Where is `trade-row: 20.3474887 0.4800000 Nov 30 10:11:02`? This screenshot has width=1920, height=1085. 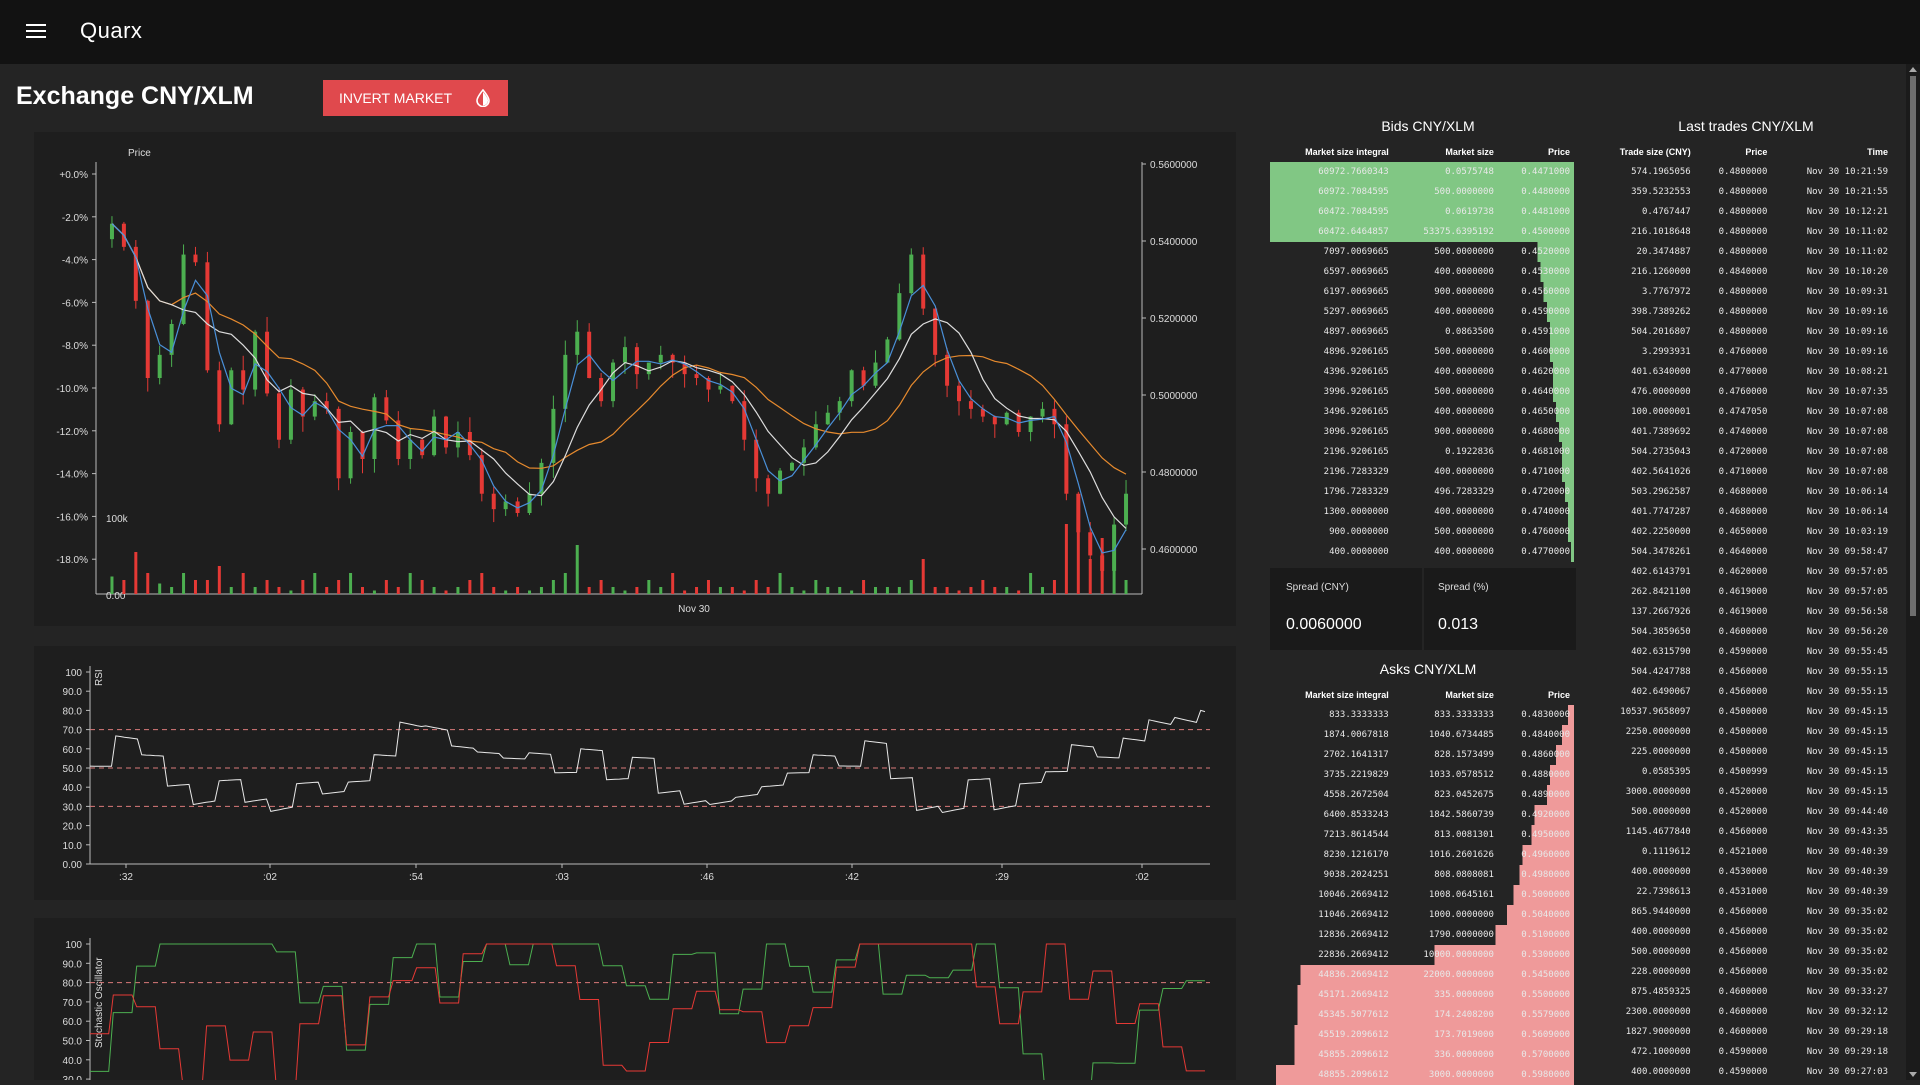 trade-row: 20.3474887 0.4800000 Nov 30 10:11:02 is located at coordinates (1740, 252).